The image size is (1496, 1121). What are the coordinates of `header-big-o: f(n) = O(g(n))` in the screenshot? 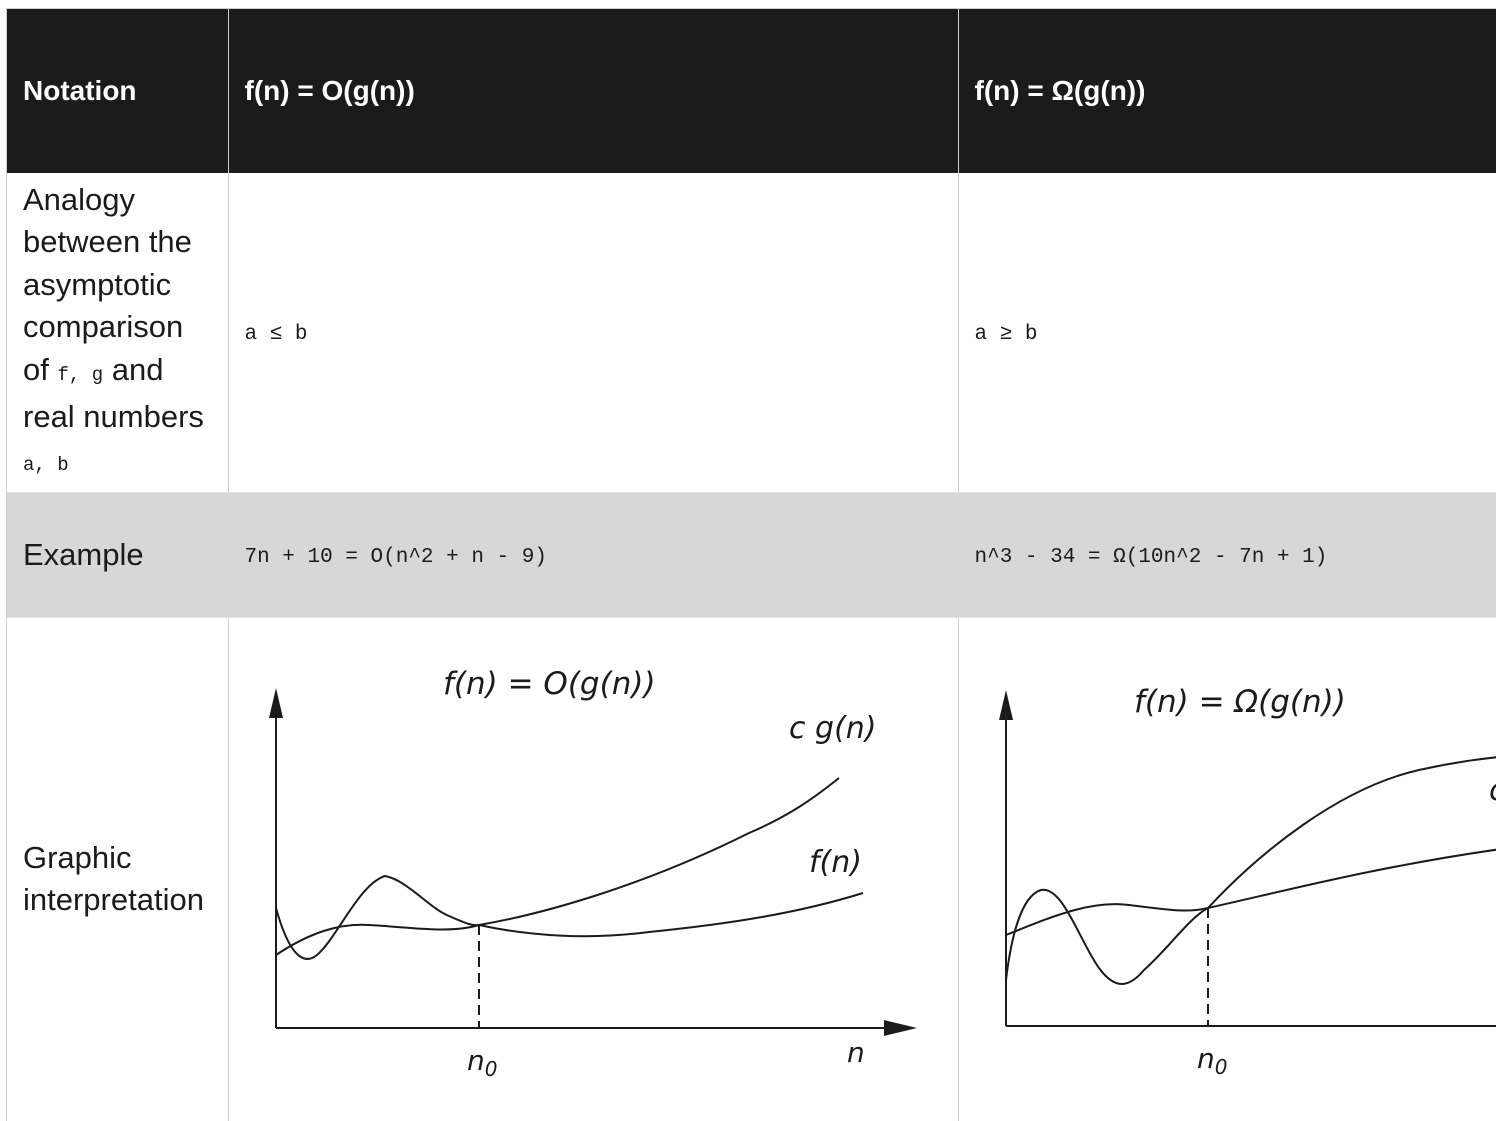 It's located at (593, 91).